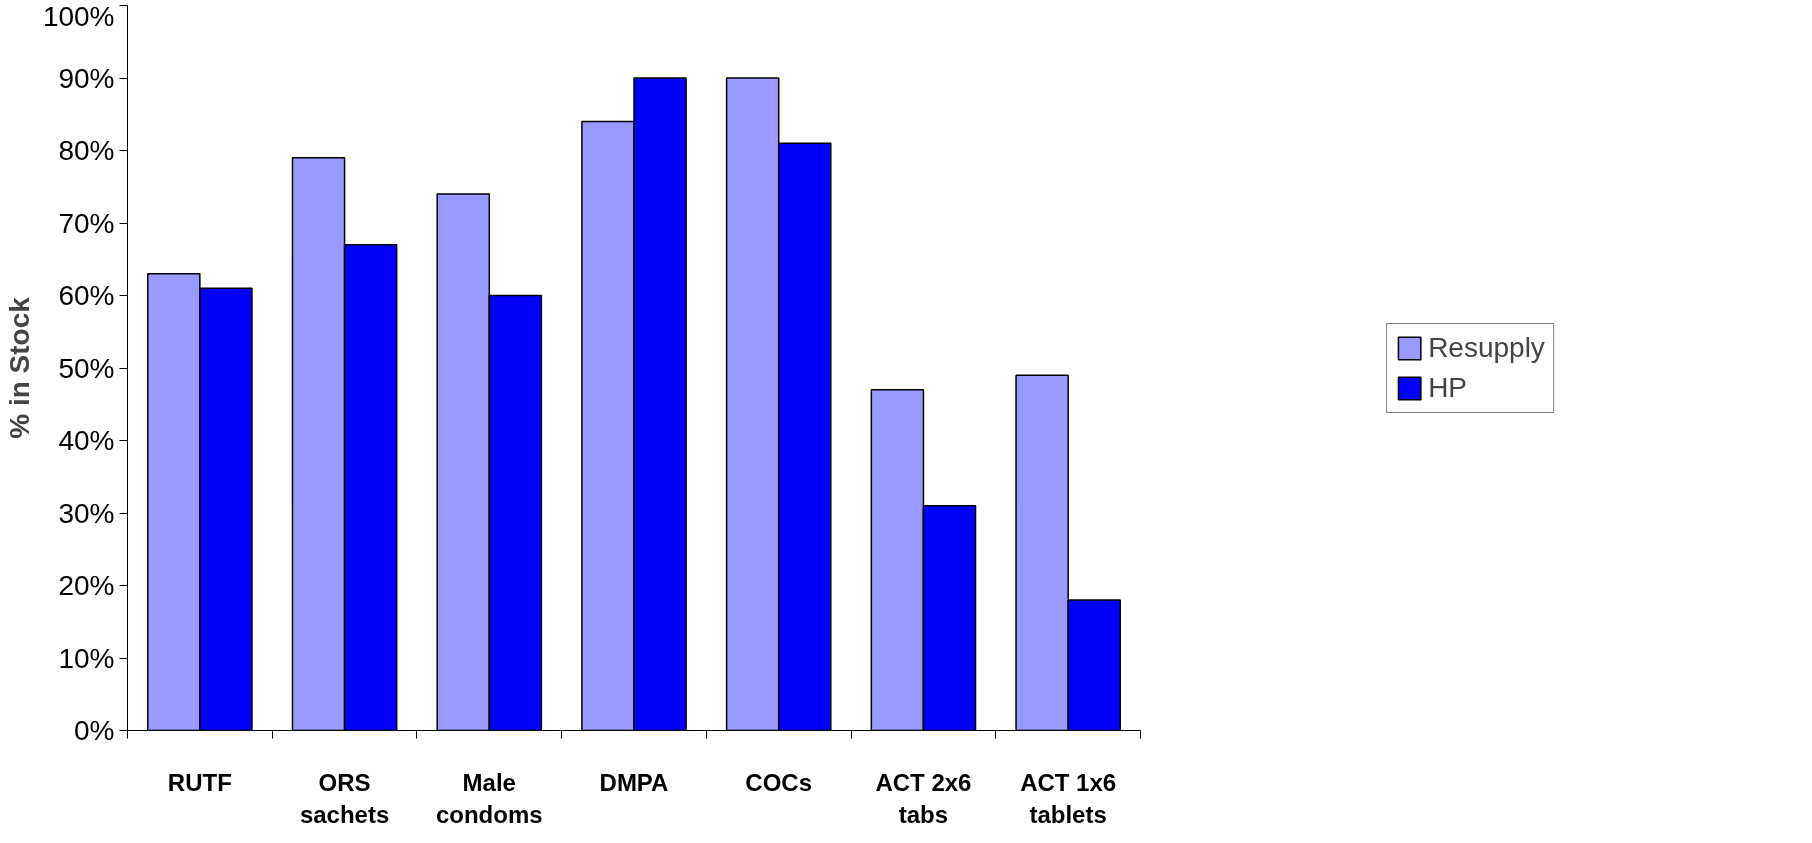 Image resolution: width=1812 pixels, height=843 pixels. I want to click on x-tick-label: RUTF, so click(199, 782).